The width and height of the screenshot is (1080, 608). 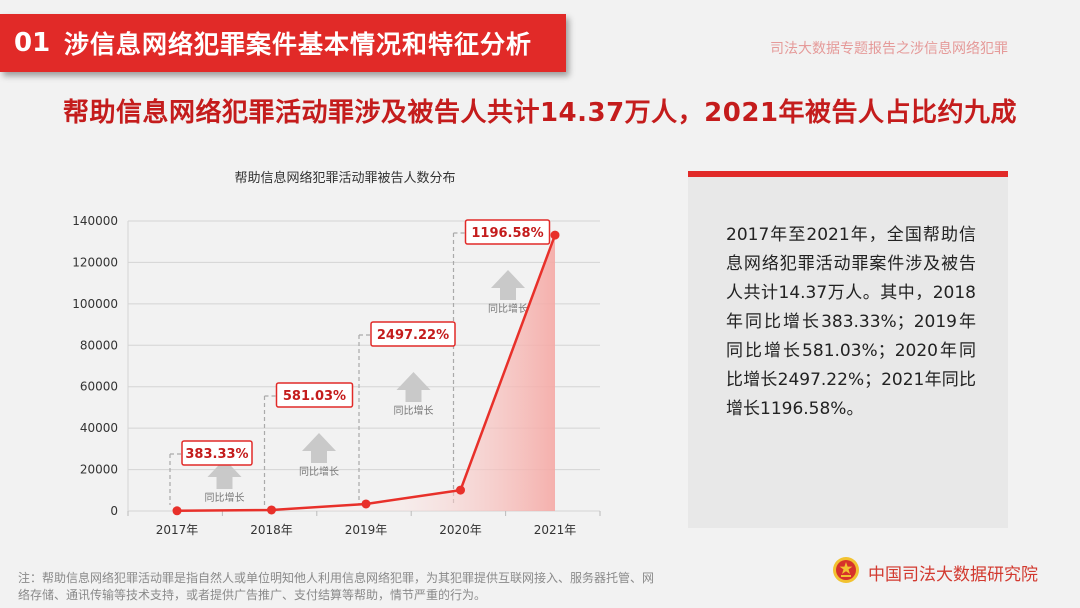 What do you see at coordinates (298, 44) in the screenshot?
I see `section-title: 涉信息网络犯罪案件基本情况和特征分析` at bounding box center [298, 44].